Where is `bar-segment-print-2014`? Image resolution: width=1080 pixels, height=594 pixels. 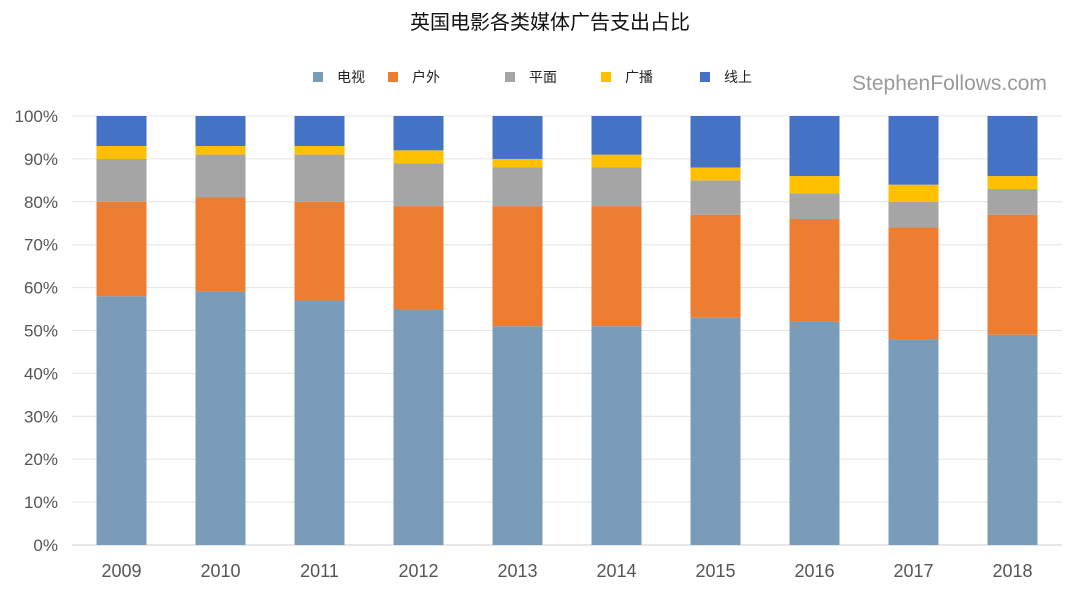 bar-segment-print-2014 is located at coordinates (616, 187).